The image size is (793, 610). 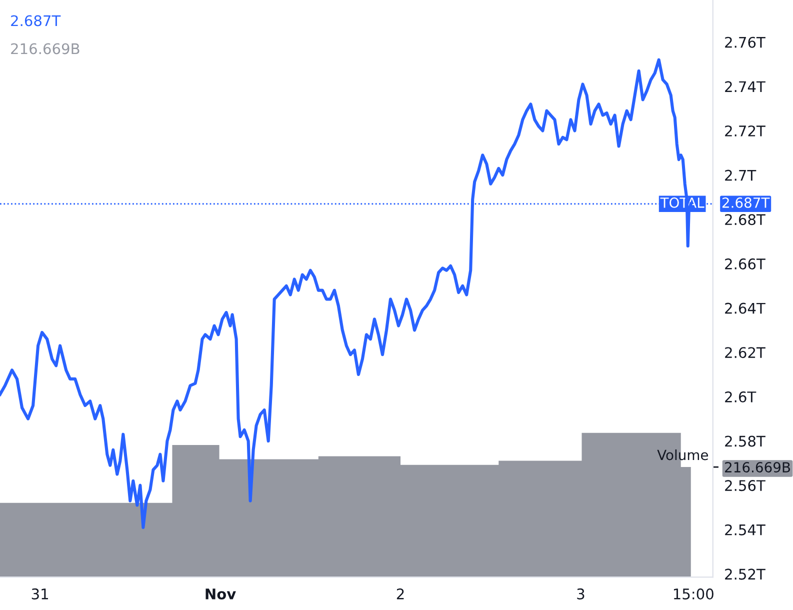 I want to click on y-tick-label: 2.66T, so click(x=745, y=264).